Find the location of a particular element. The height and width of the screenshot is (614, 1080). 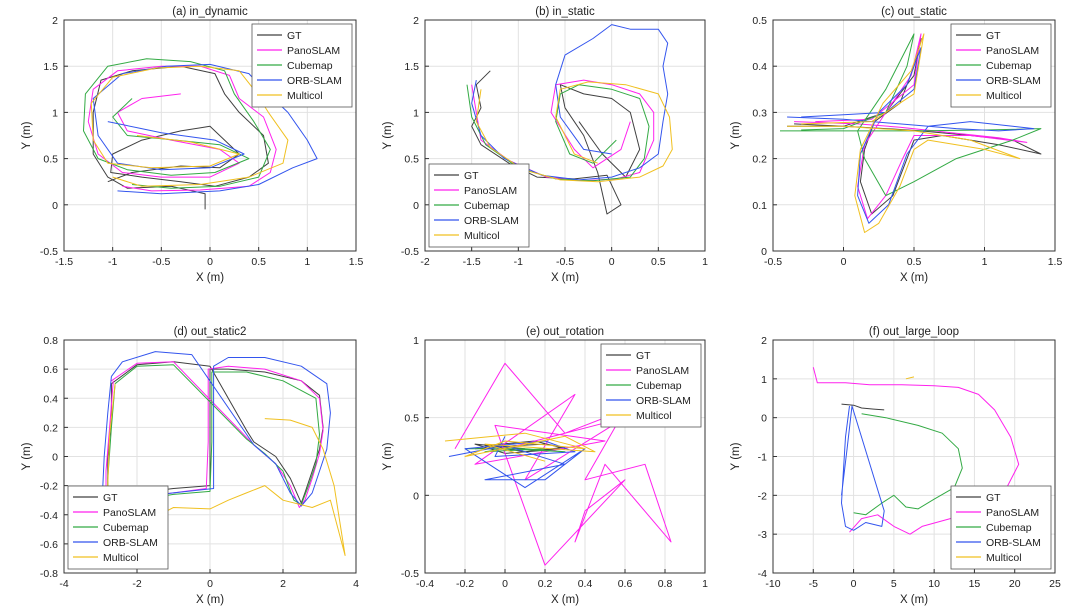

x-tick-label: -5 is located at coordinates (813, 584).